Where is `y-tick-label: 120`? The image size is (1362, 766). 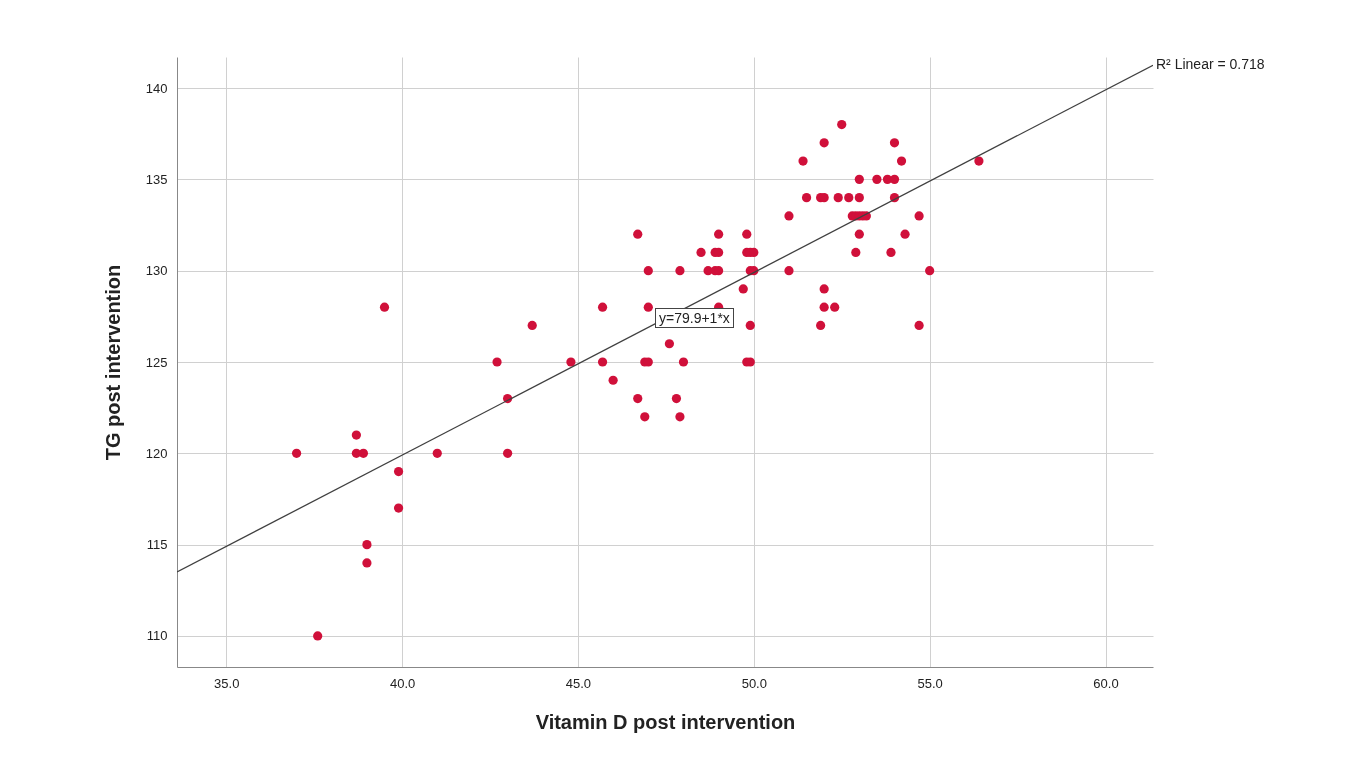
y-tick-label: 120 is located at coordinates (156, 453).